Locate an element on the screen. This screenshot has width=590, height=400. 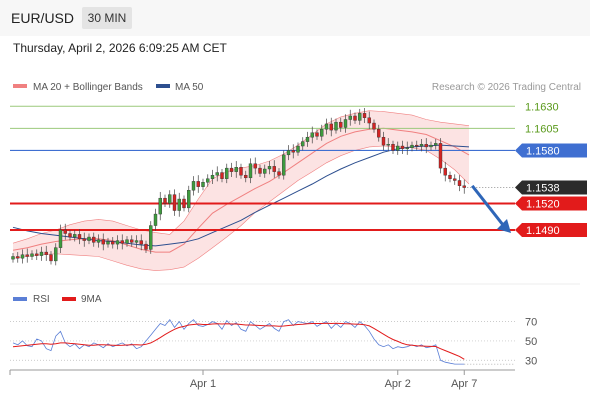
rsi-ma-line is located at coordinates (238, 341).